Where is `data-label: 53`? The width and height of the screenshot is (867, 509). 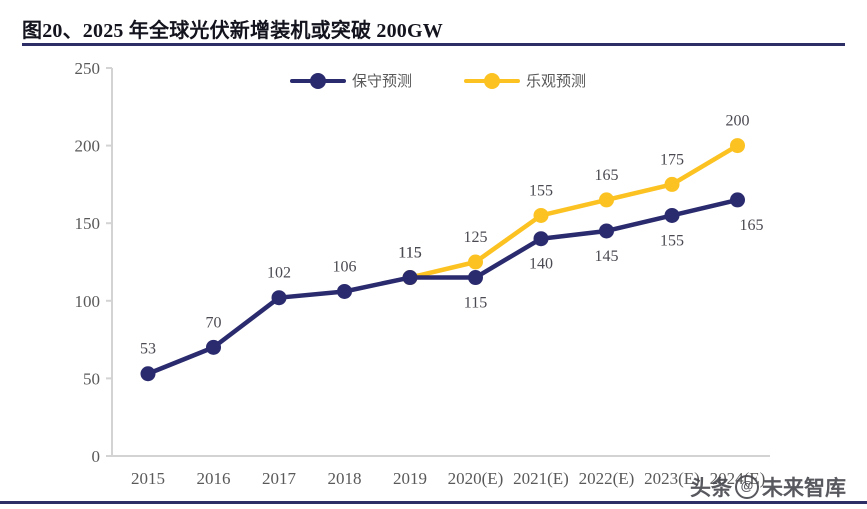 data-label: 53 is located at coordinates (148, 349).